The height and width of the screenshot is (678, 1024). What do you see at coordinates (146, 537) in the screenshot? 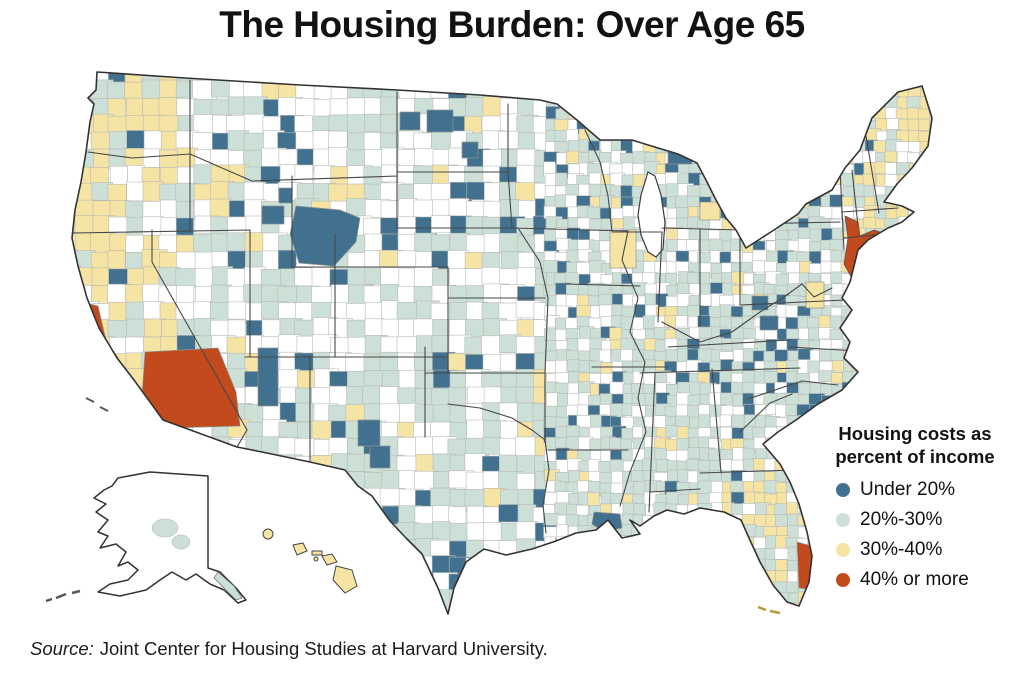
I see `alaska-inset` at bounding box center [146, 537].